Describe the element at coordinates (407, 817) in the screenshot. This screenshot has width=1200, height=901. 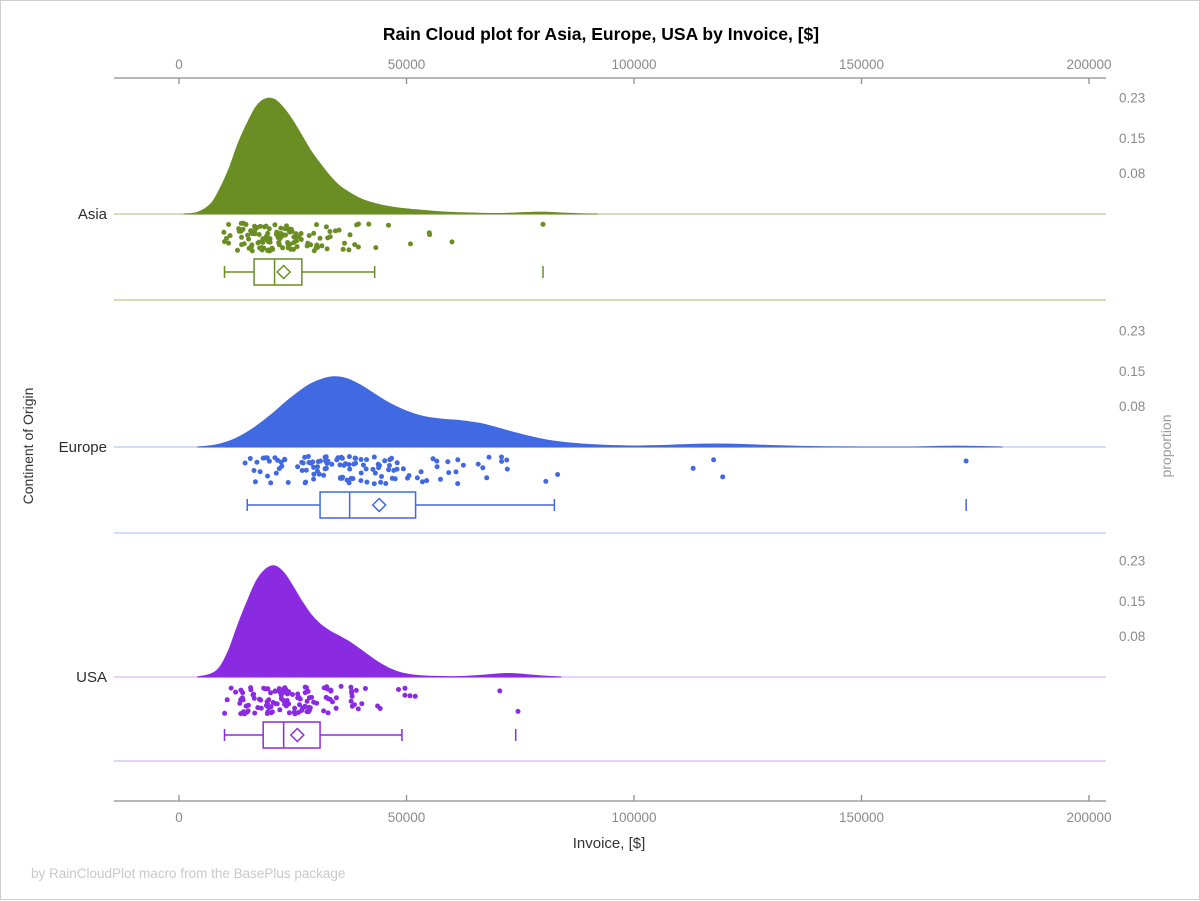
I see `bottom-axis-tick-label: 50000` at that location.